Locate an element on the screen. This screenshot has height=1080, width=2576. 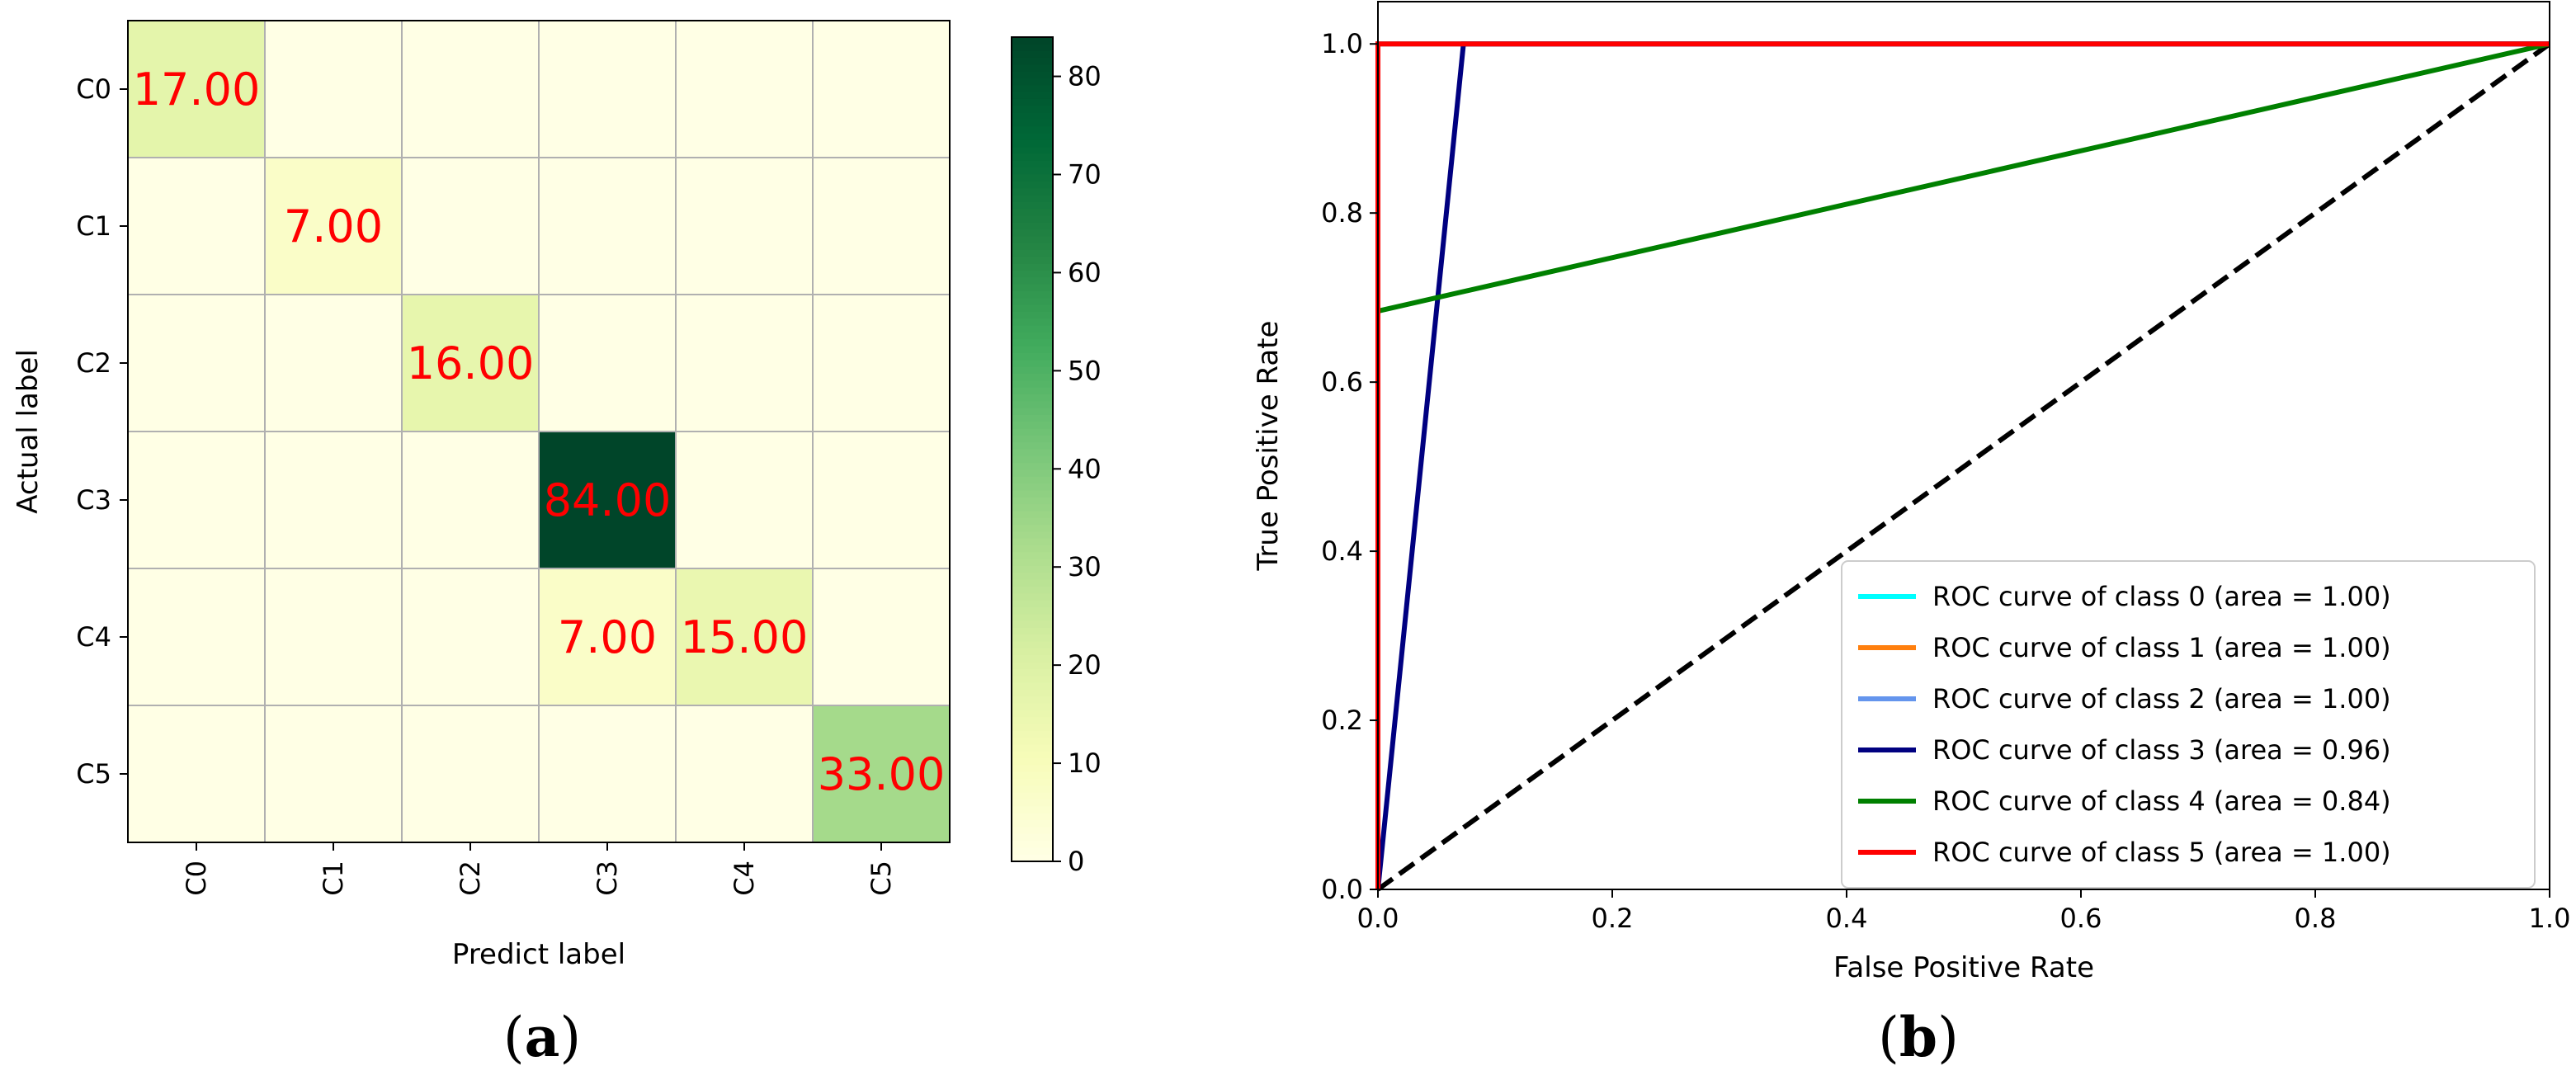
x-tick-label: 0.2 is located at coordinates (1613, 918).